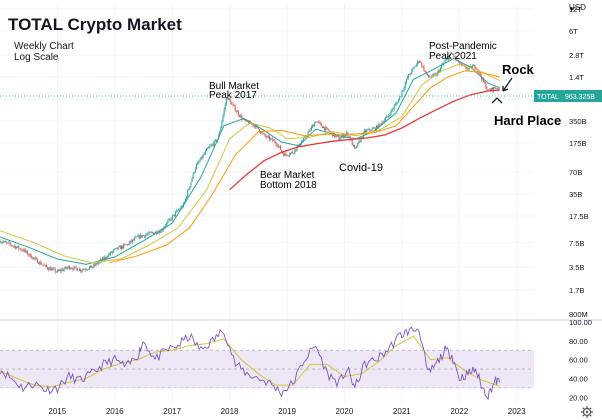  What do you see at coordinates (364, 140) in the screenshot?
I see `moving-average-line` at bounding box center [364, 140].